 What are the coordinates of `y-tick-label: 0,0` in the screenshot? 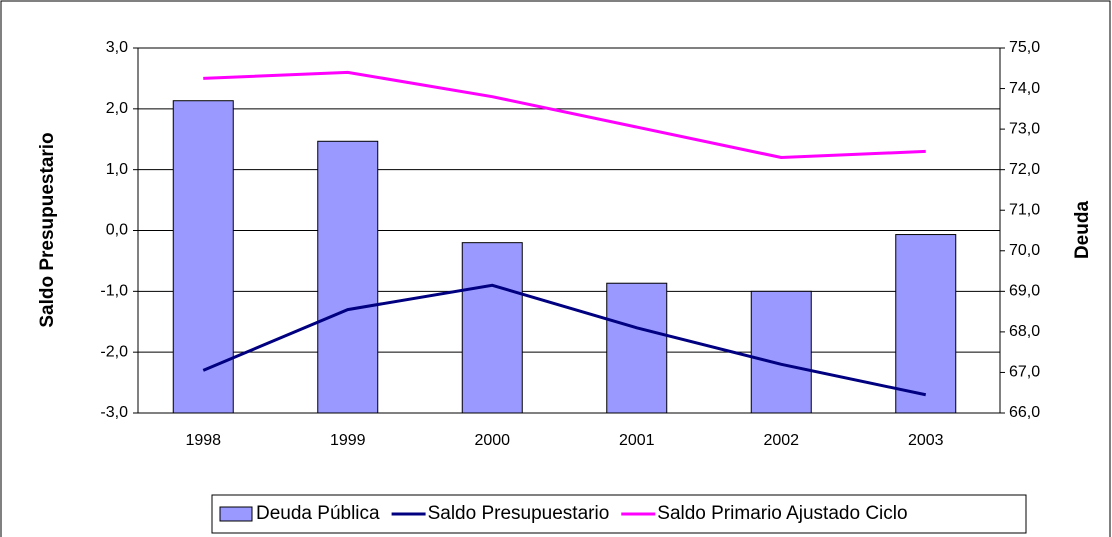 It's located at (117, 230).